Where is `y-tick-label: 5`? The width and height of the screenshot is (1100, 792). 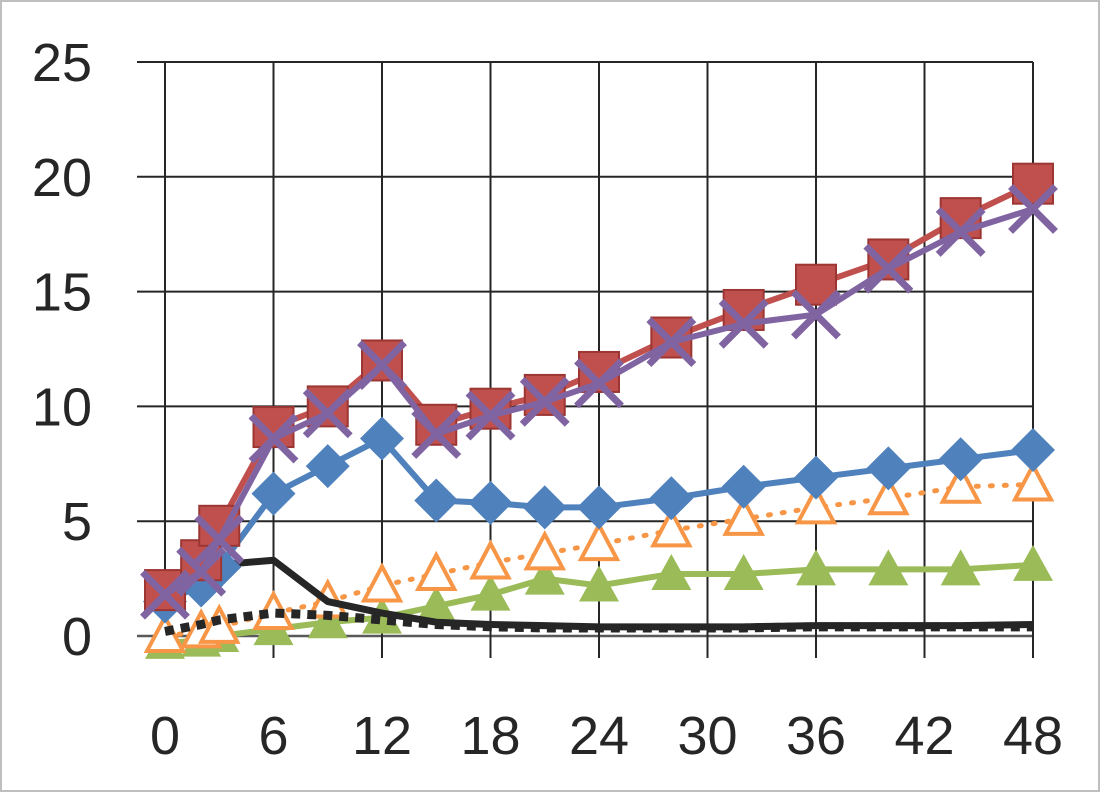
y-tick-label: 5 is located at coordinates (77, 522).